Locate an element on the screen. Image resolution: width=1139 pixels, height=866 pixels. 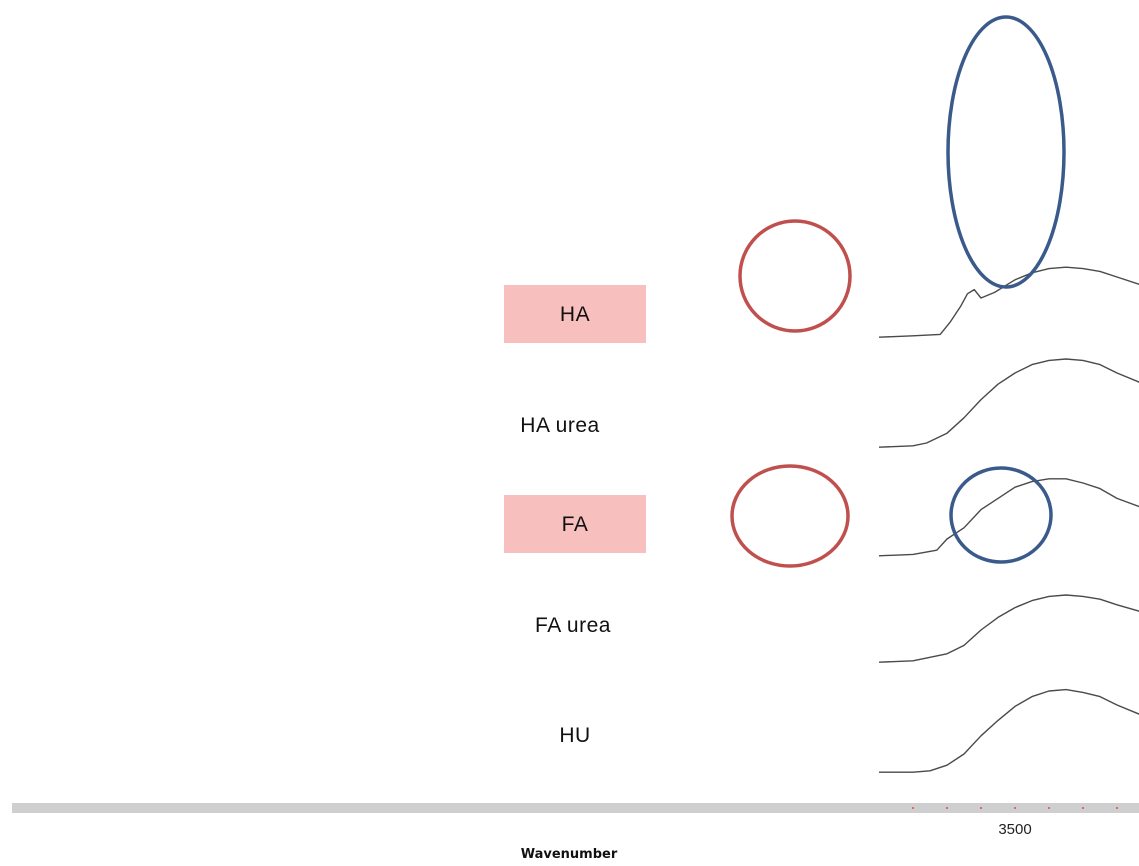
label-highlight-layer is located at coordinates (575, 419).